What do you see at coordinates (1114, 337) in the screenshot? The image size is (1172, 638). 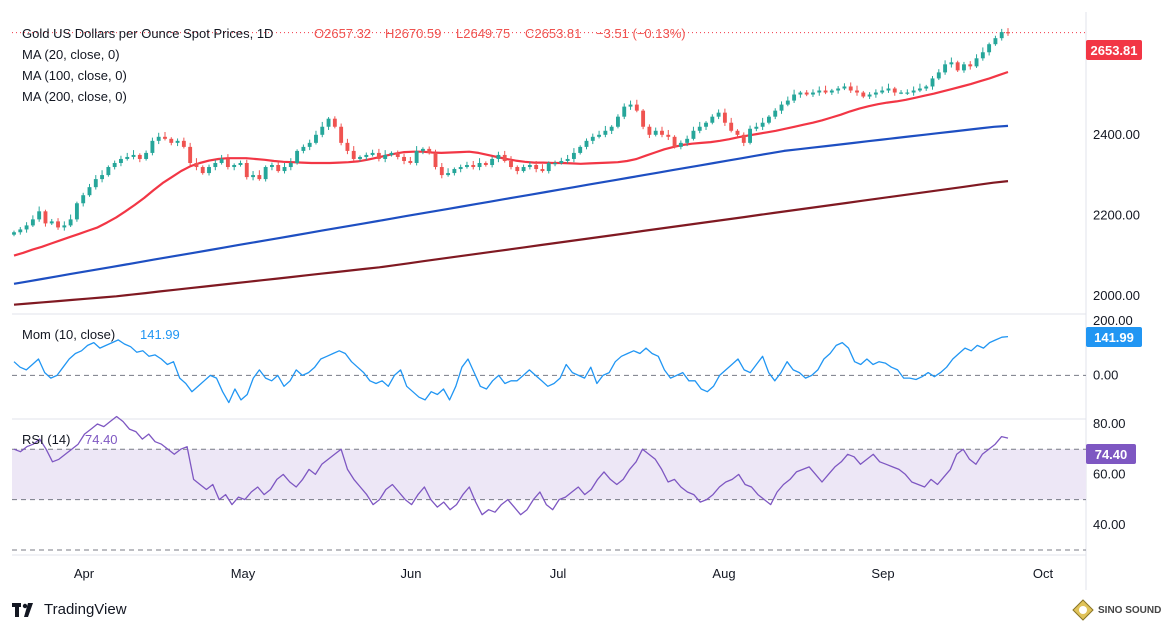 I see `mom-badge: 141.99` at bounding box center [1114, 337].